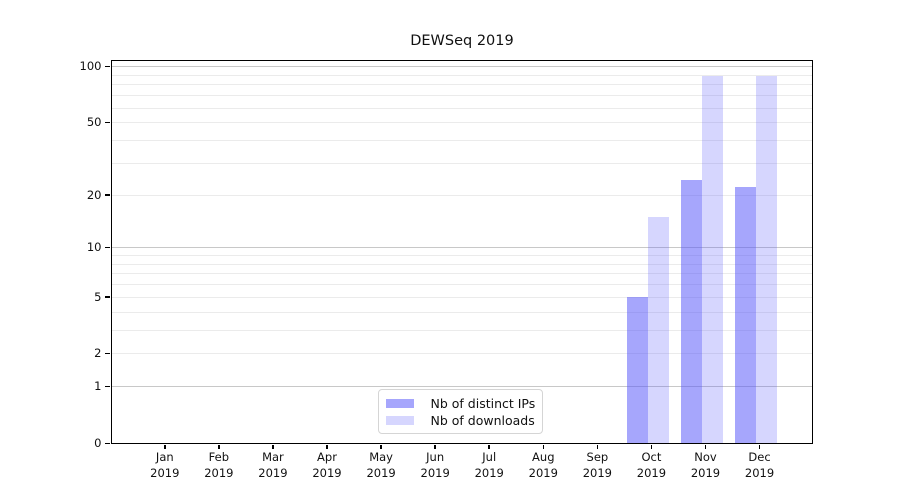 This screenshot has width=900, height=500. I want to click on x-tick-label: Nov 2019, so click(705, 465).